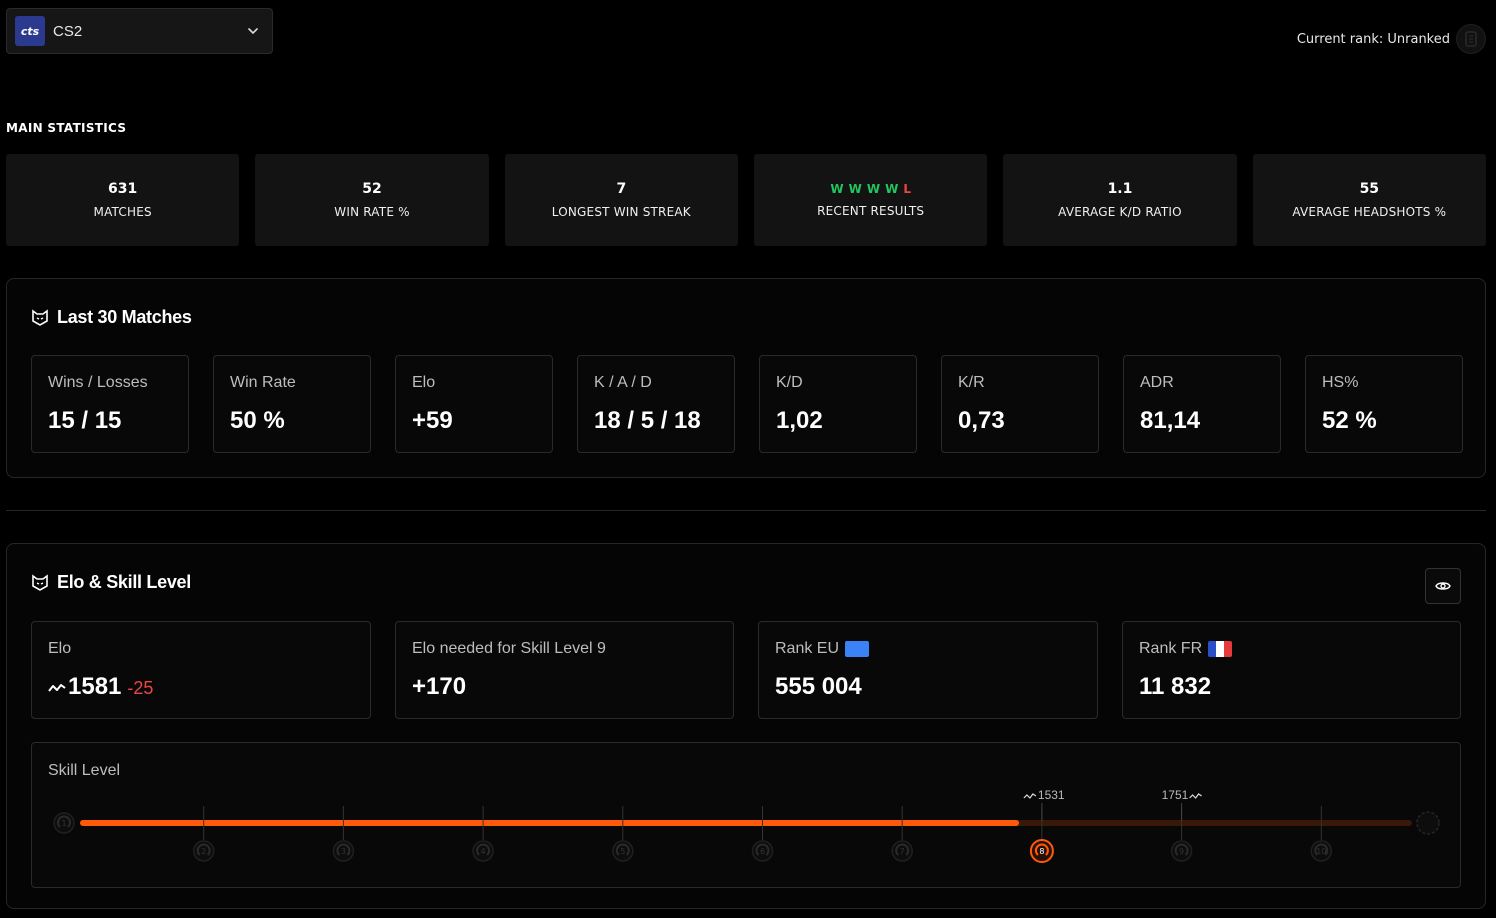  What do you see at coordinates (1369, 200) in the screenshot?
I see `stat-card-avg-headshots: 55 AVERAGE HEADSHOTS %` at bounding box center [1369, 200].